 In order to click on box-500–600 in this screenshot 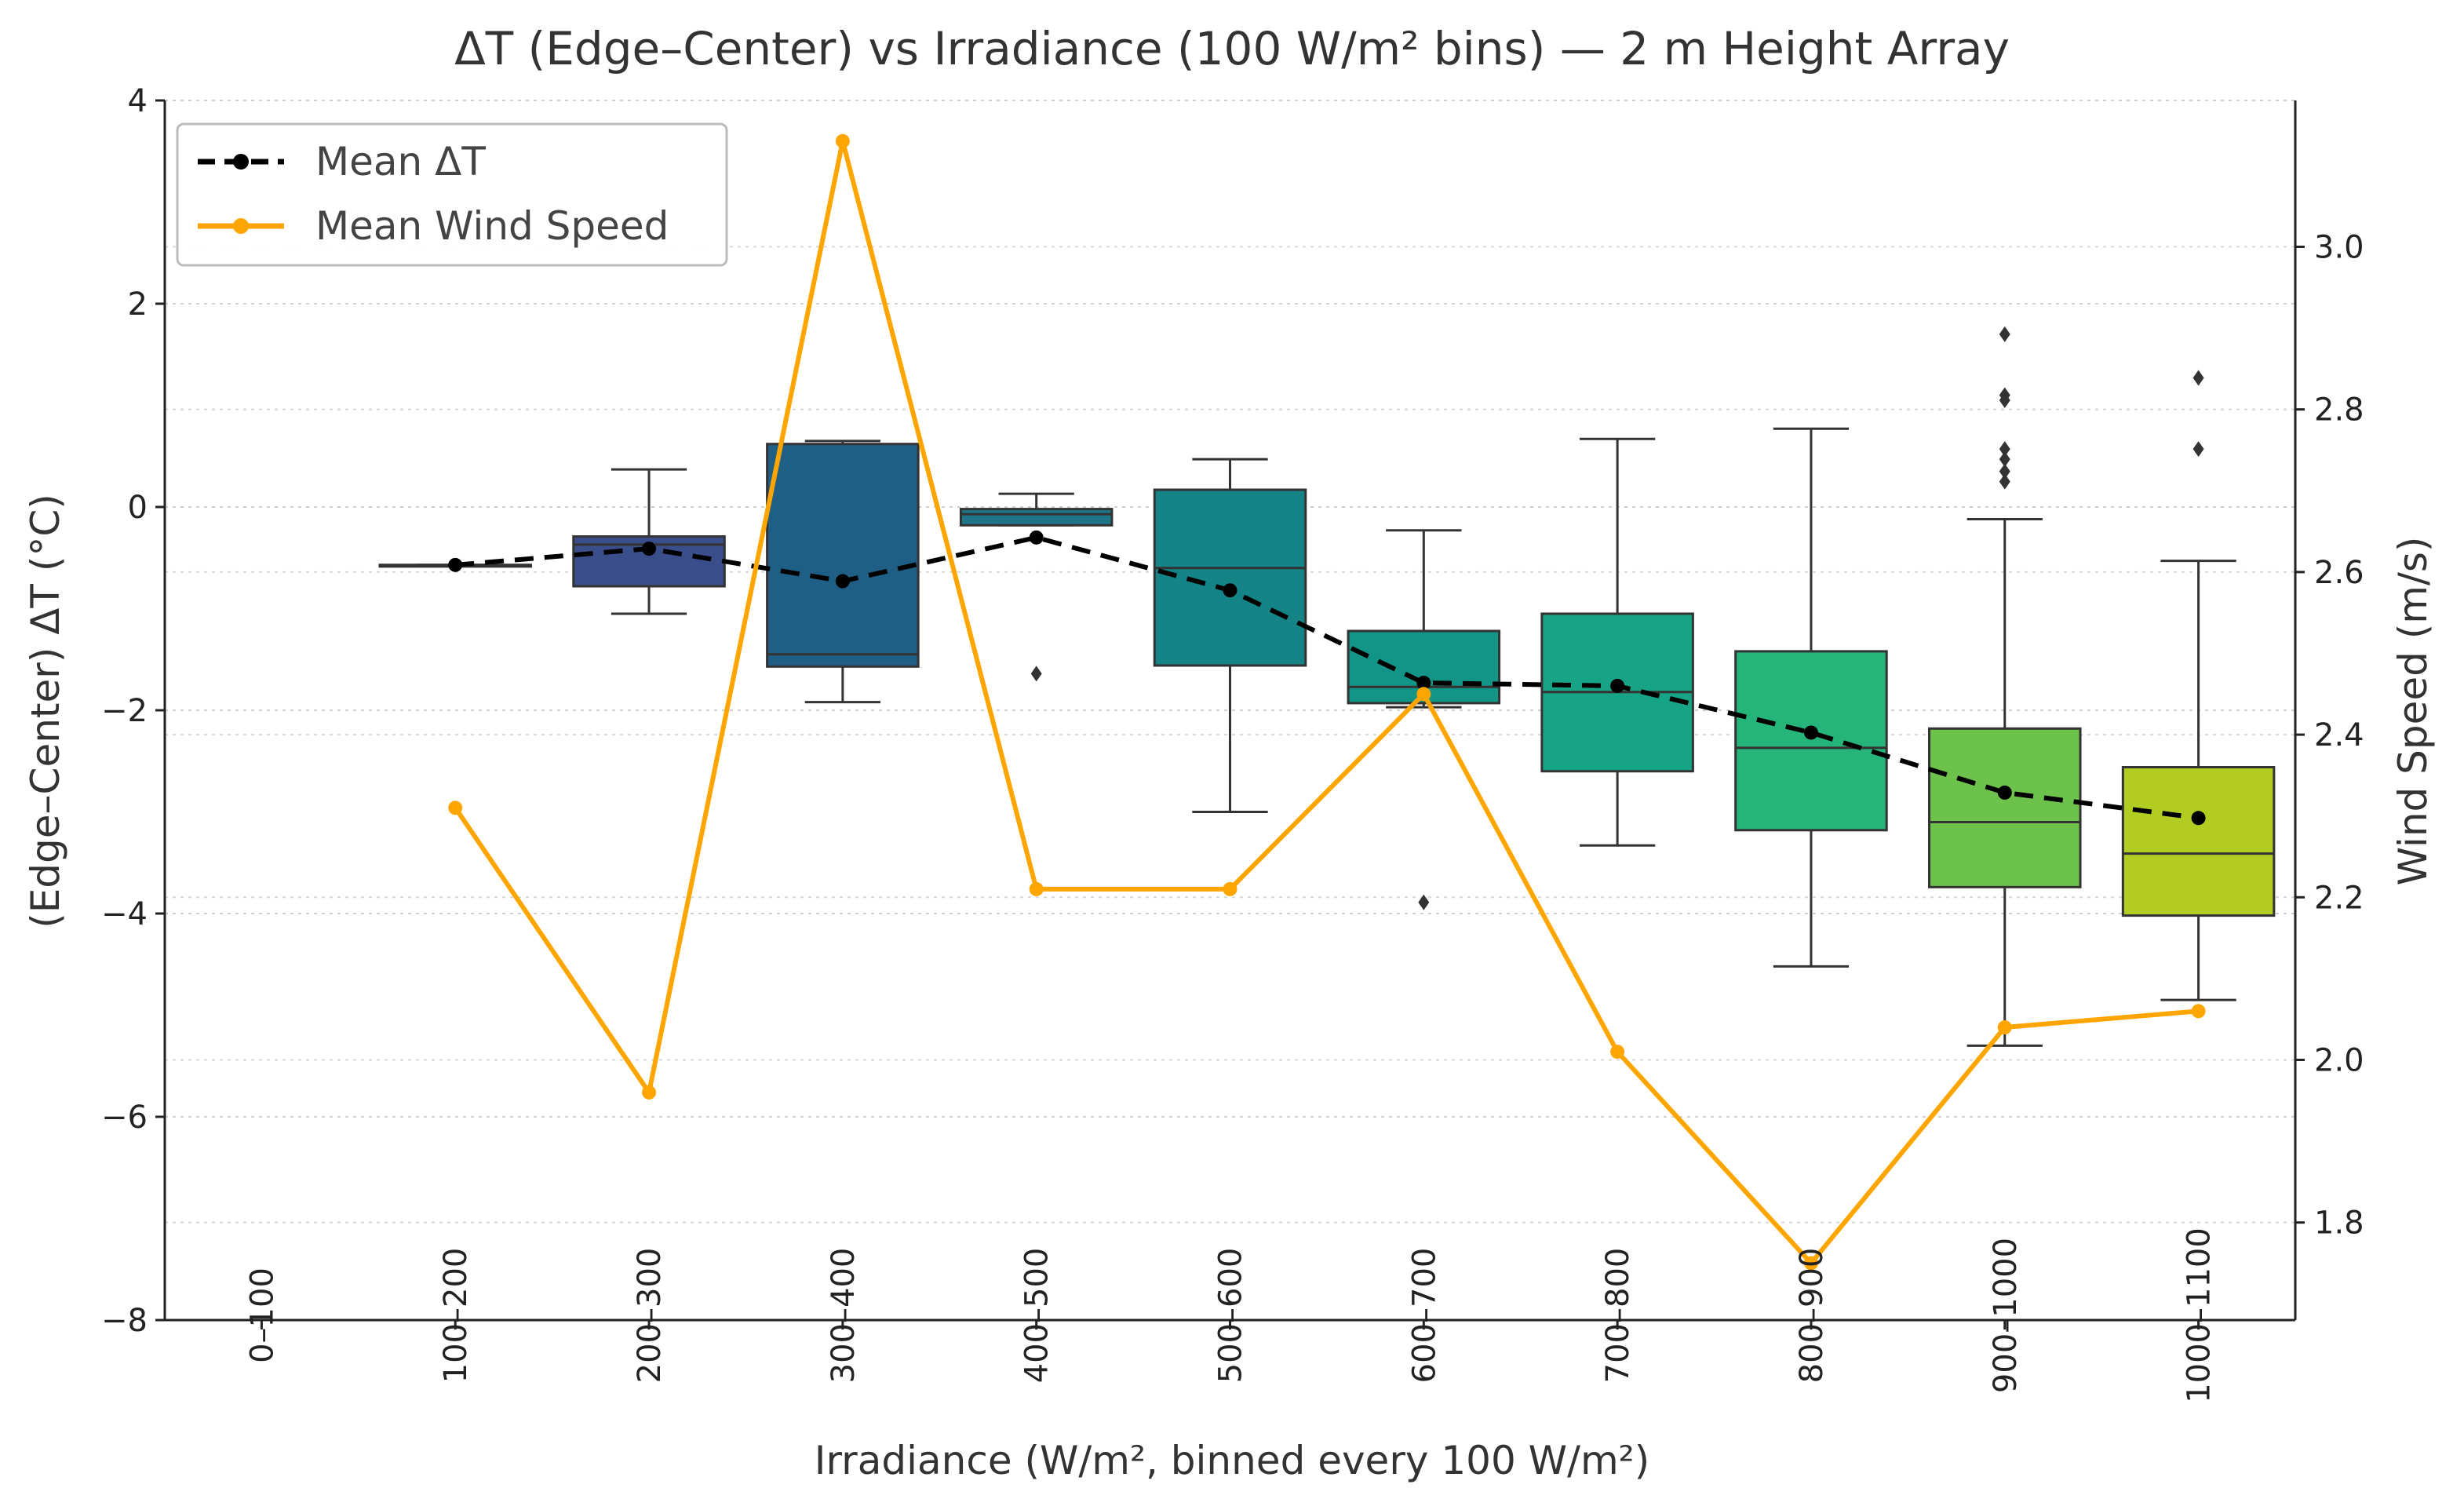, I will do `click(1230, 635)`.